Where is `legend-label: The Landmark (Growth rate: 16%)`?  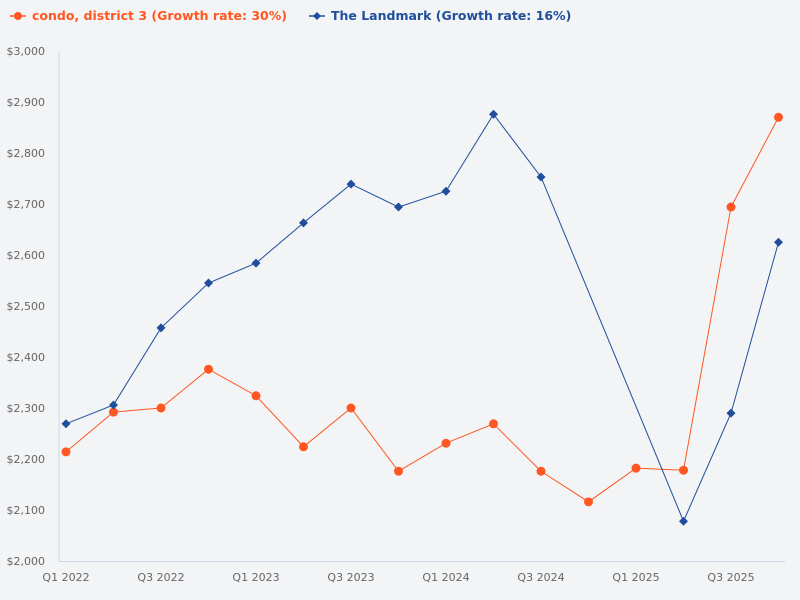 legend-label: The Landmark (Growth rate: 16%) is located at coordinates (451, 15).